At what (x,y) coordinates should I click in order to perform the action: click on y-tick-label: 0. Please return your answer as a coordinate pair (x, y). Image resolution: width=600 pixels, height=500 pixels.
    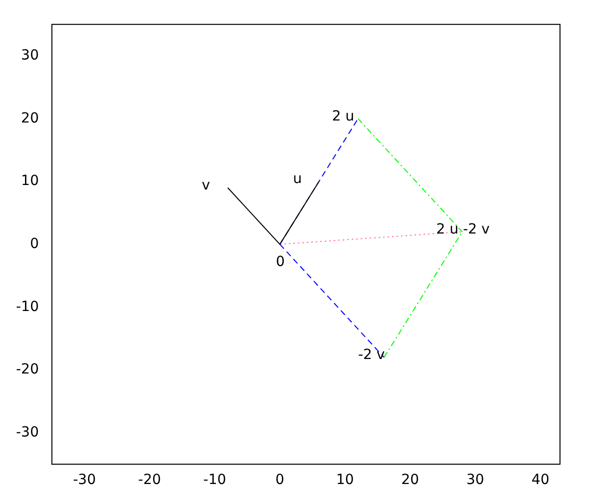
    Looking at the image, I should click on (34, 244).